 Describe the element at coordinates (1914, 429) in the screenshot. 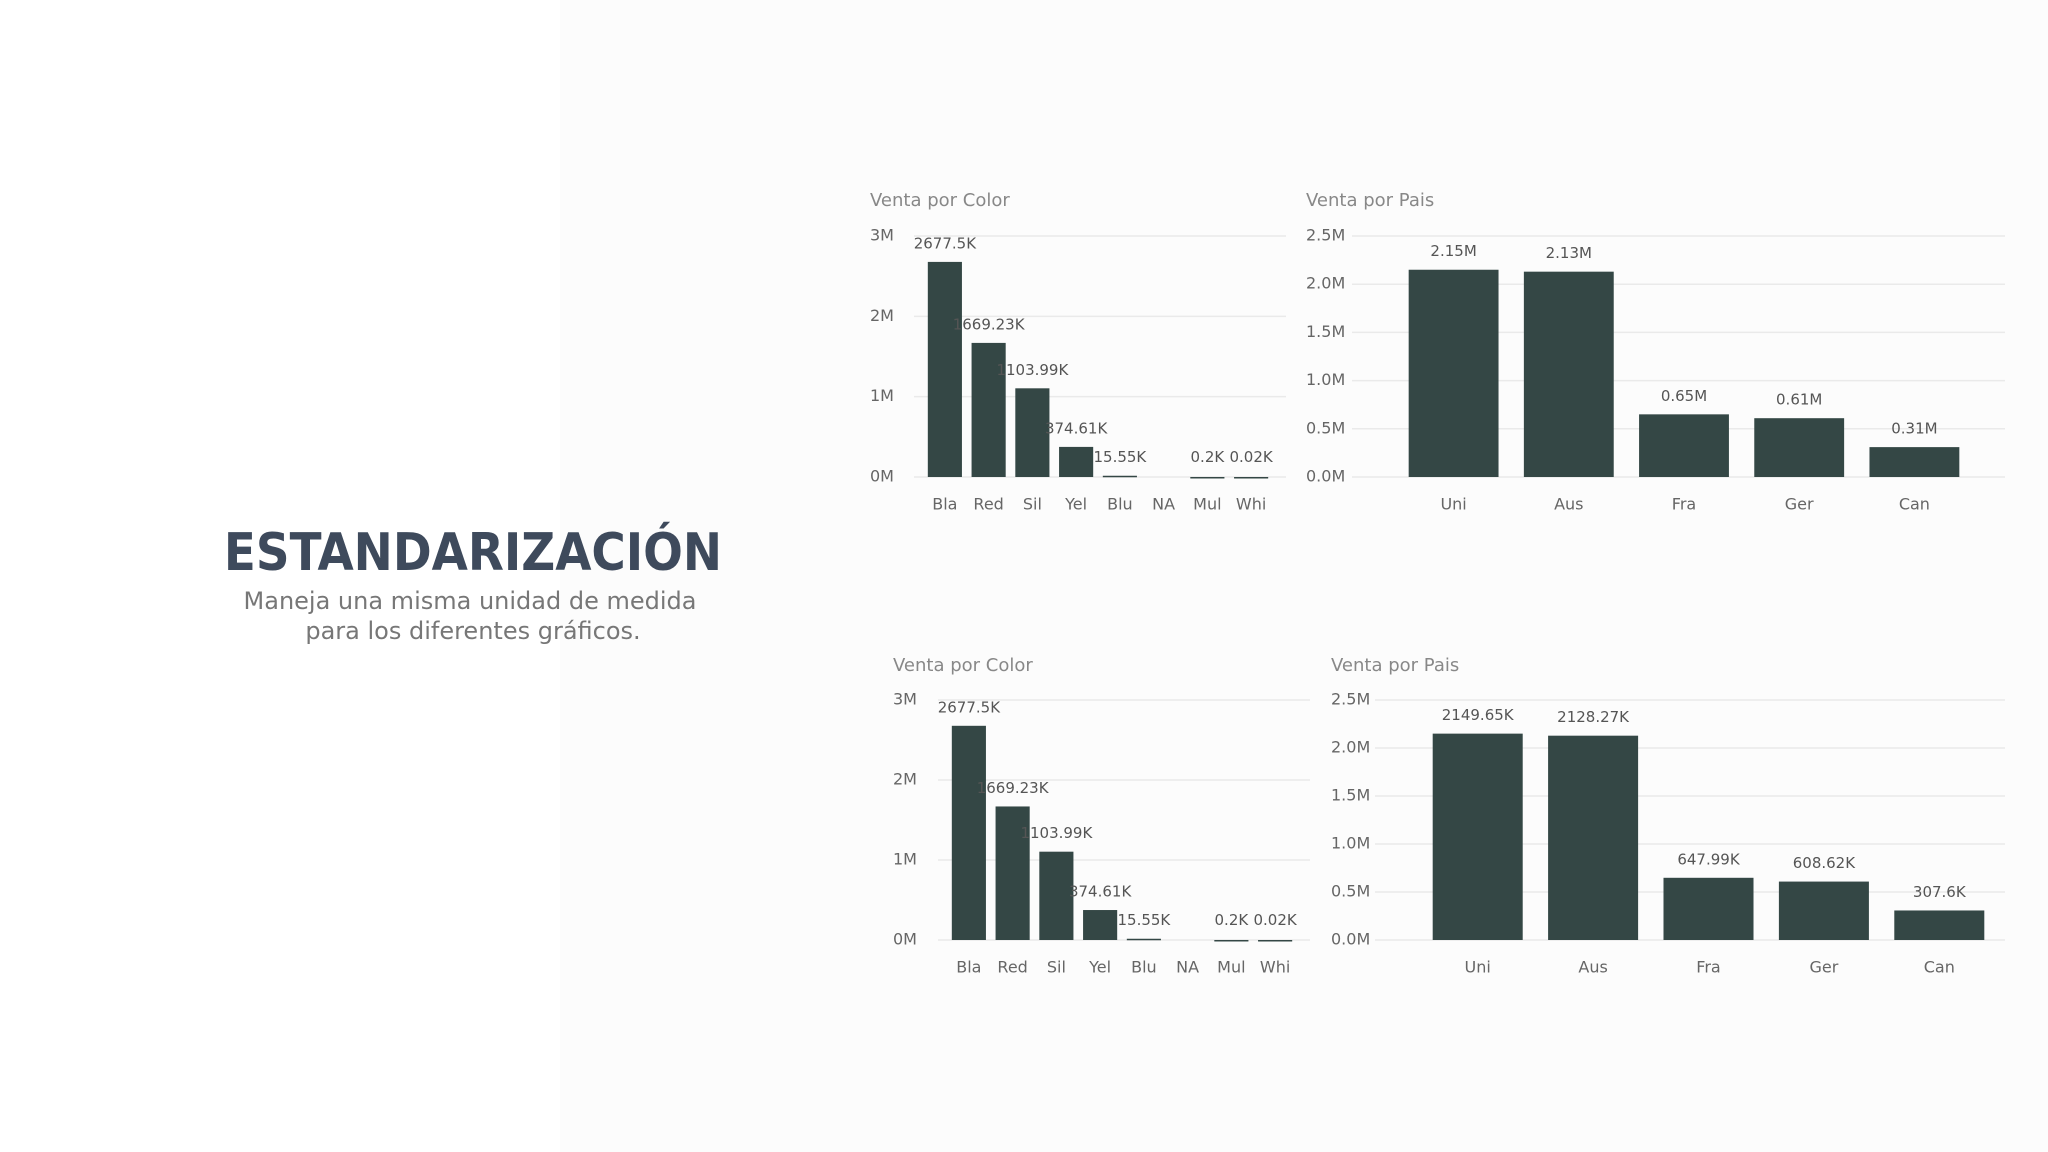

I see `data-label: 0.31M` at that location.